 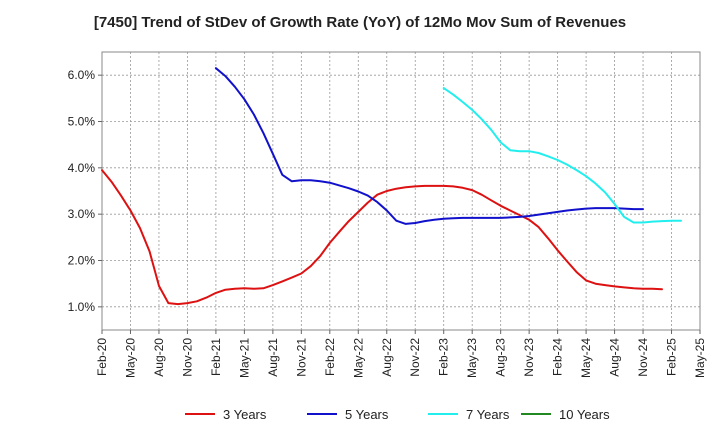 What do you see at coordinates (102, 357) in the screenshot?
I see `x-tick-label: Feb-20` at bounding box center [102, 357].